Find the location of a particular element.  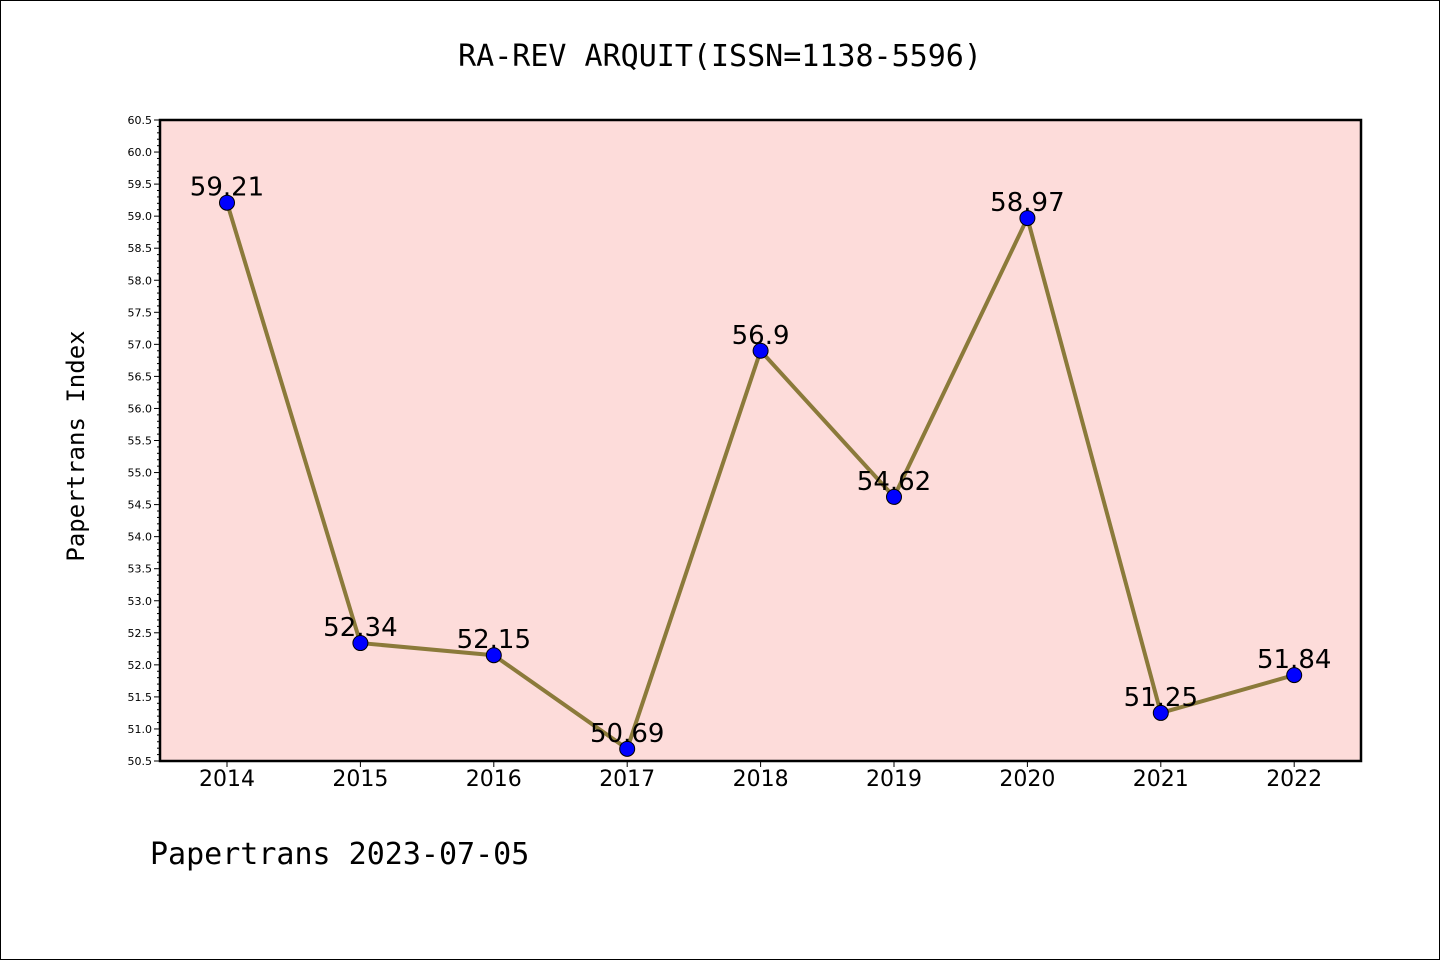

y-tick-label: 54.5 is located at coordinates (140, 505).